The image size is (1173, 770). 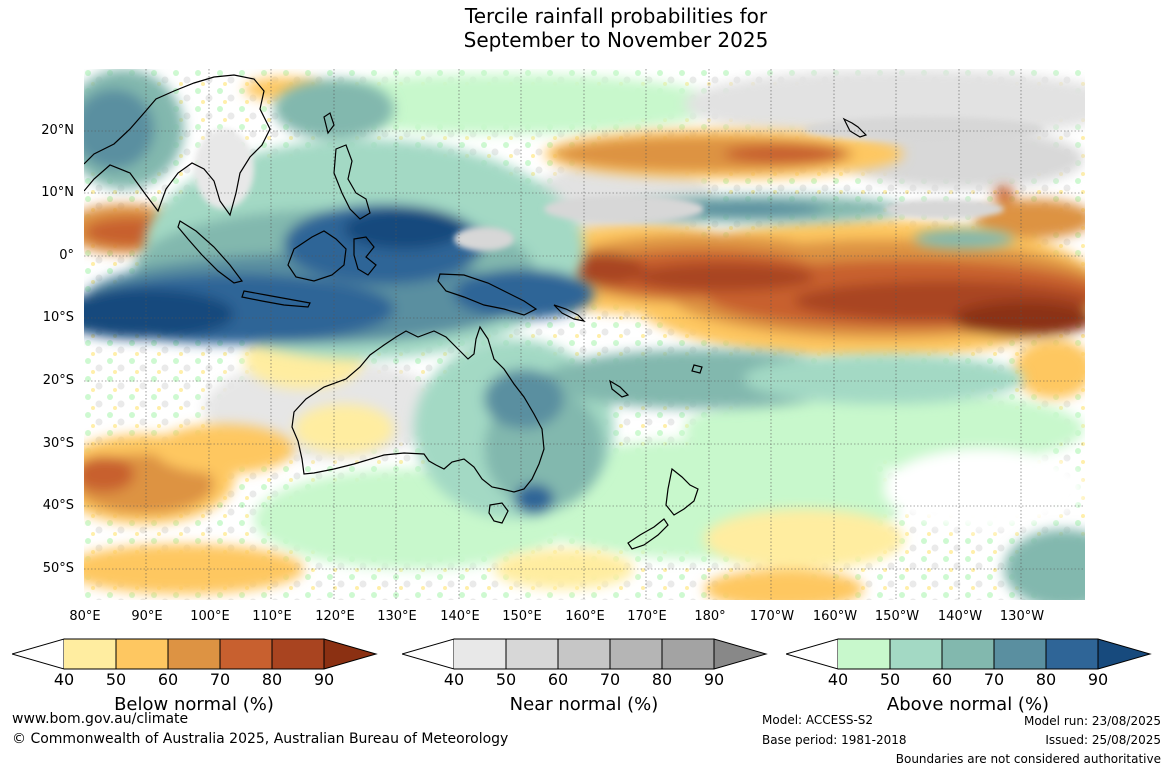 I want to click on issued-date: Issued: 25/08/2025, so click(x=1103, y=740).